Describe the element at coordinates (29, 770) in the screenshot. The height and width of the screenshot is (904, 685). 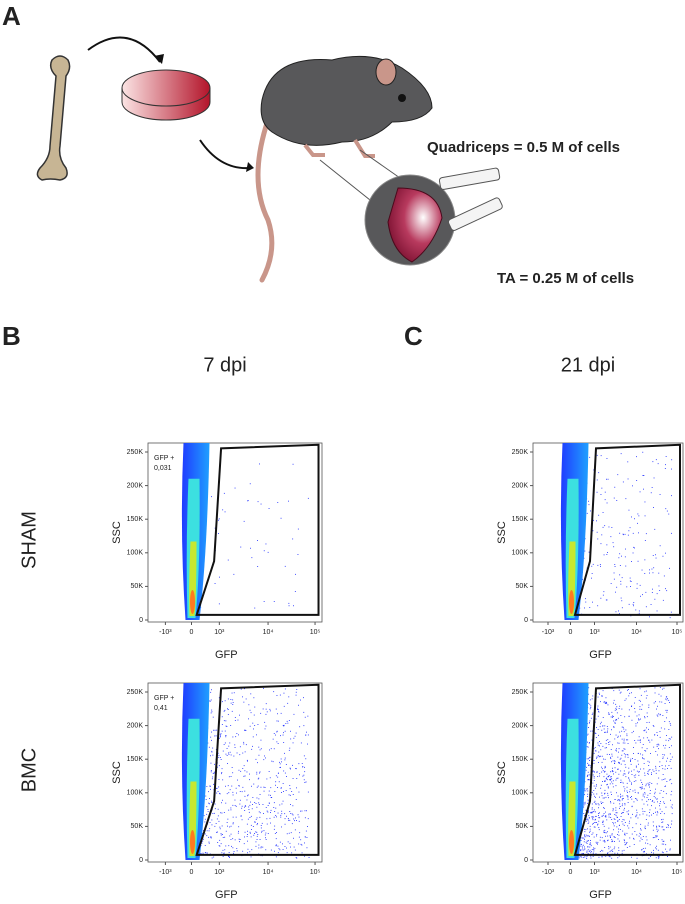
I see `row-label: BMC` at that location.